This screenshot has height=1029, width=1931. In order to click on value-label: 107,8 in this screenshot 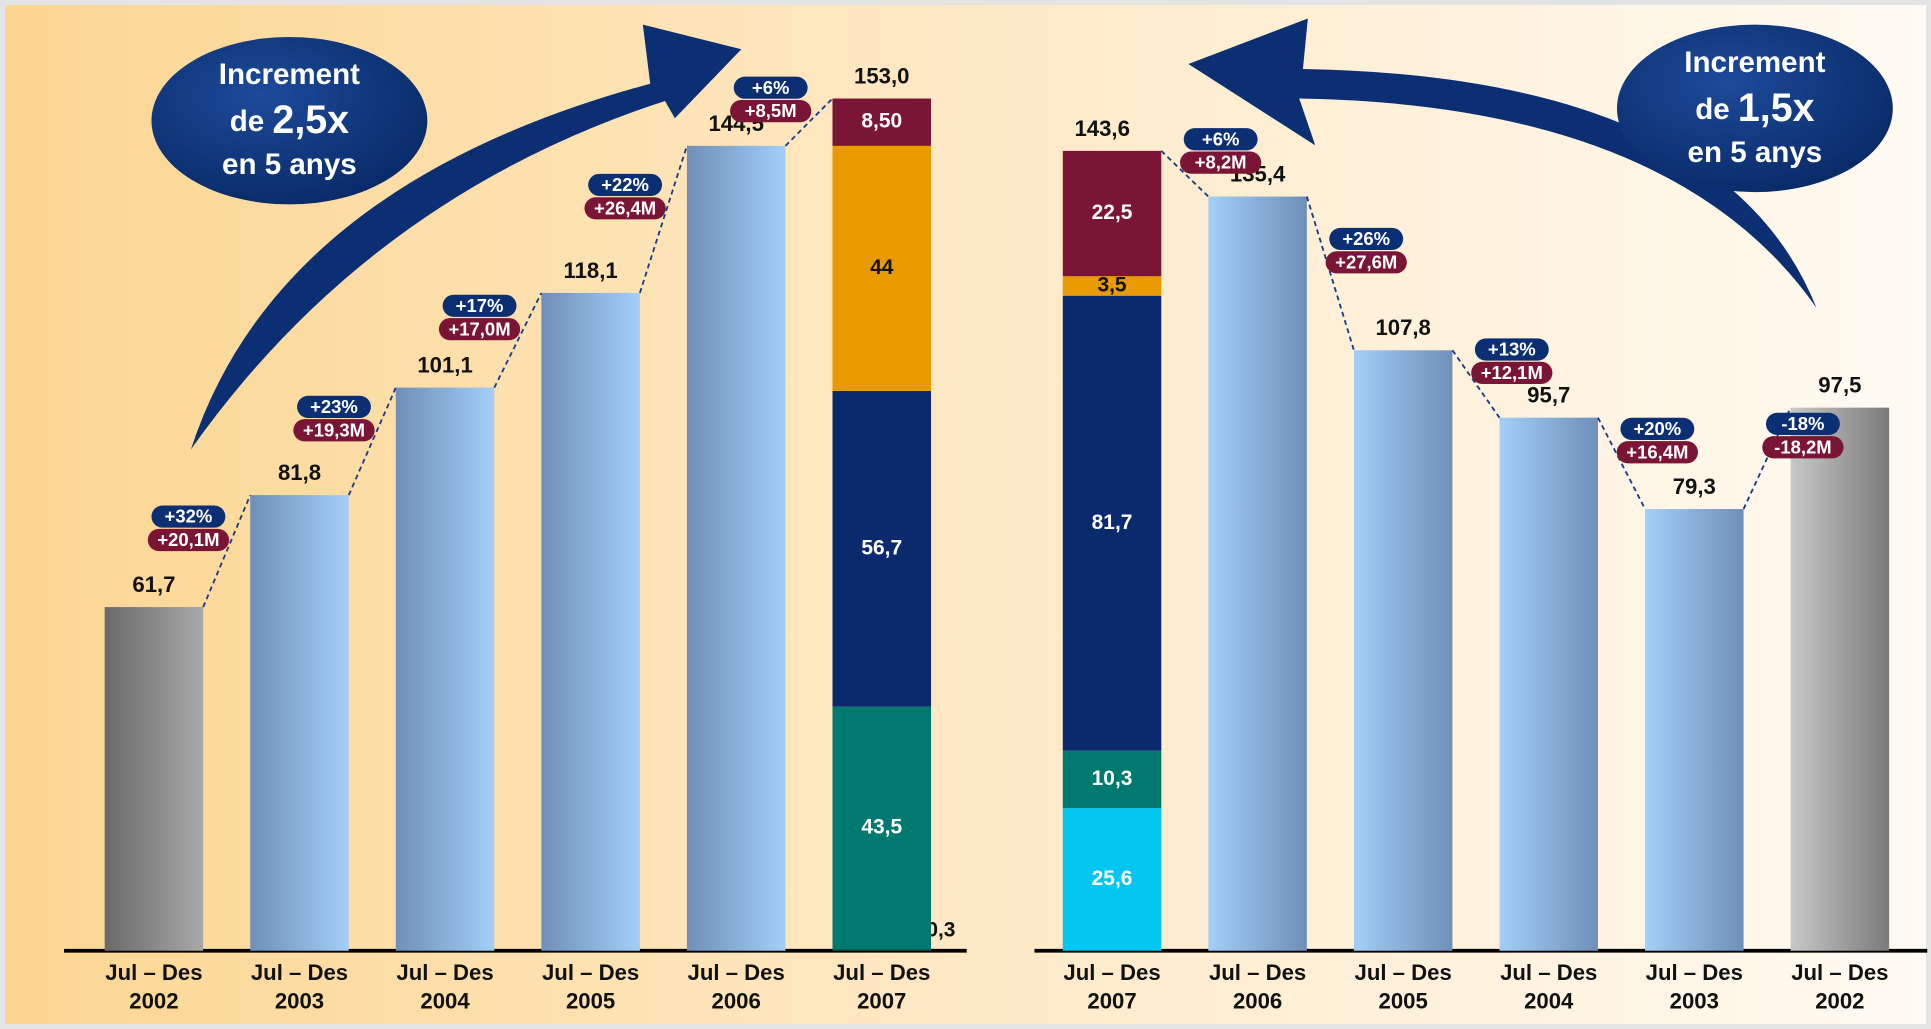, I will do `click(1402, 327)`.